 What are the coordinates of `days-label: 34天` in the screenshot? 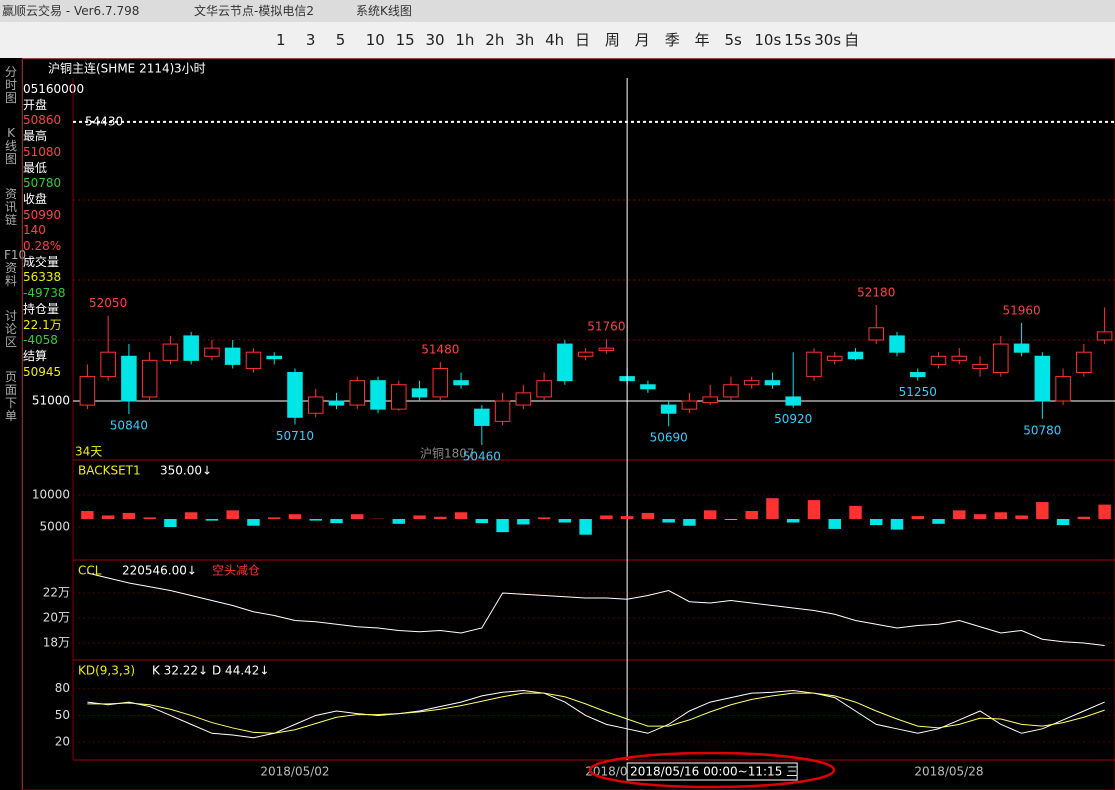 It's located at (88, 452).